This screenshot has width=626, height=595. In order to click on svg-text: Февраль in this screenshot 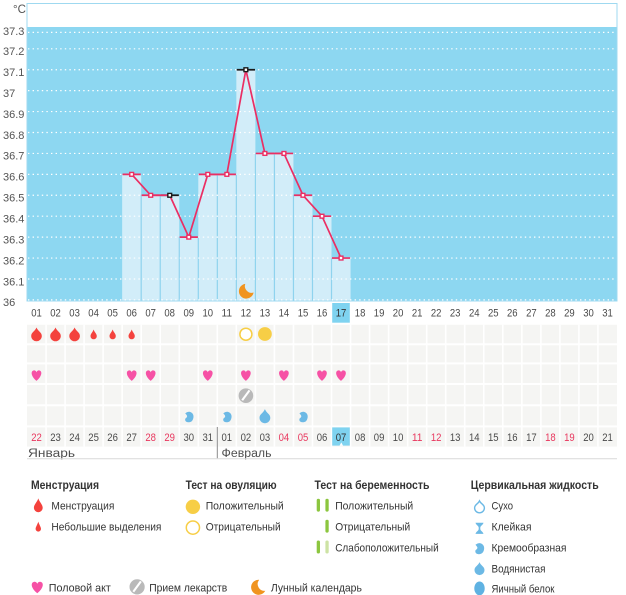, I will do `click(247, 454)`.